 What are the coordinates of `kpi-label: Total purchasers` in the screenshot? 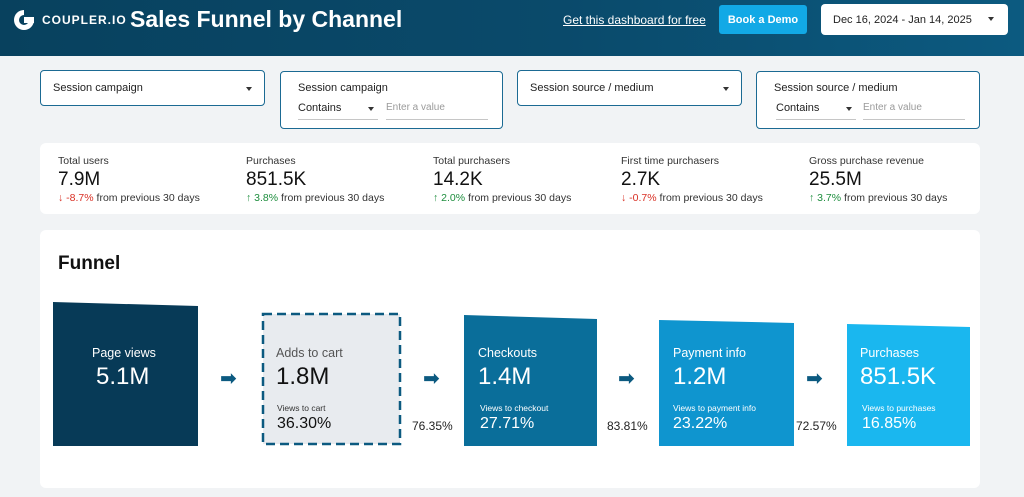 It's located at (472, 161).